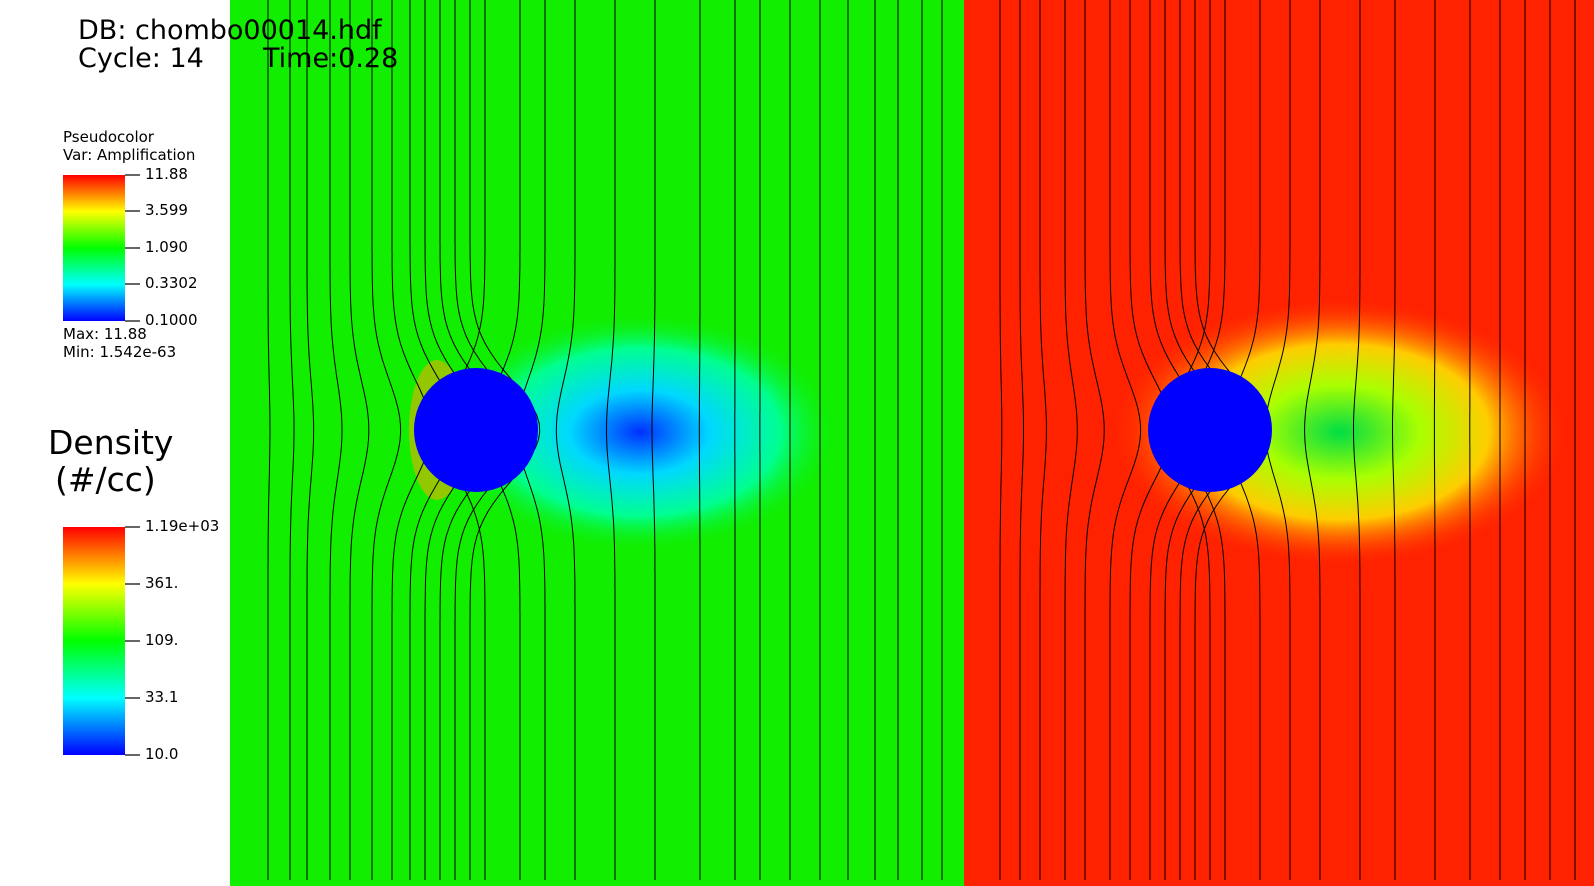 The height and width of the screenshot is (886, 1594). I want to click on time-label: Time:0.28, so click(331, 58).